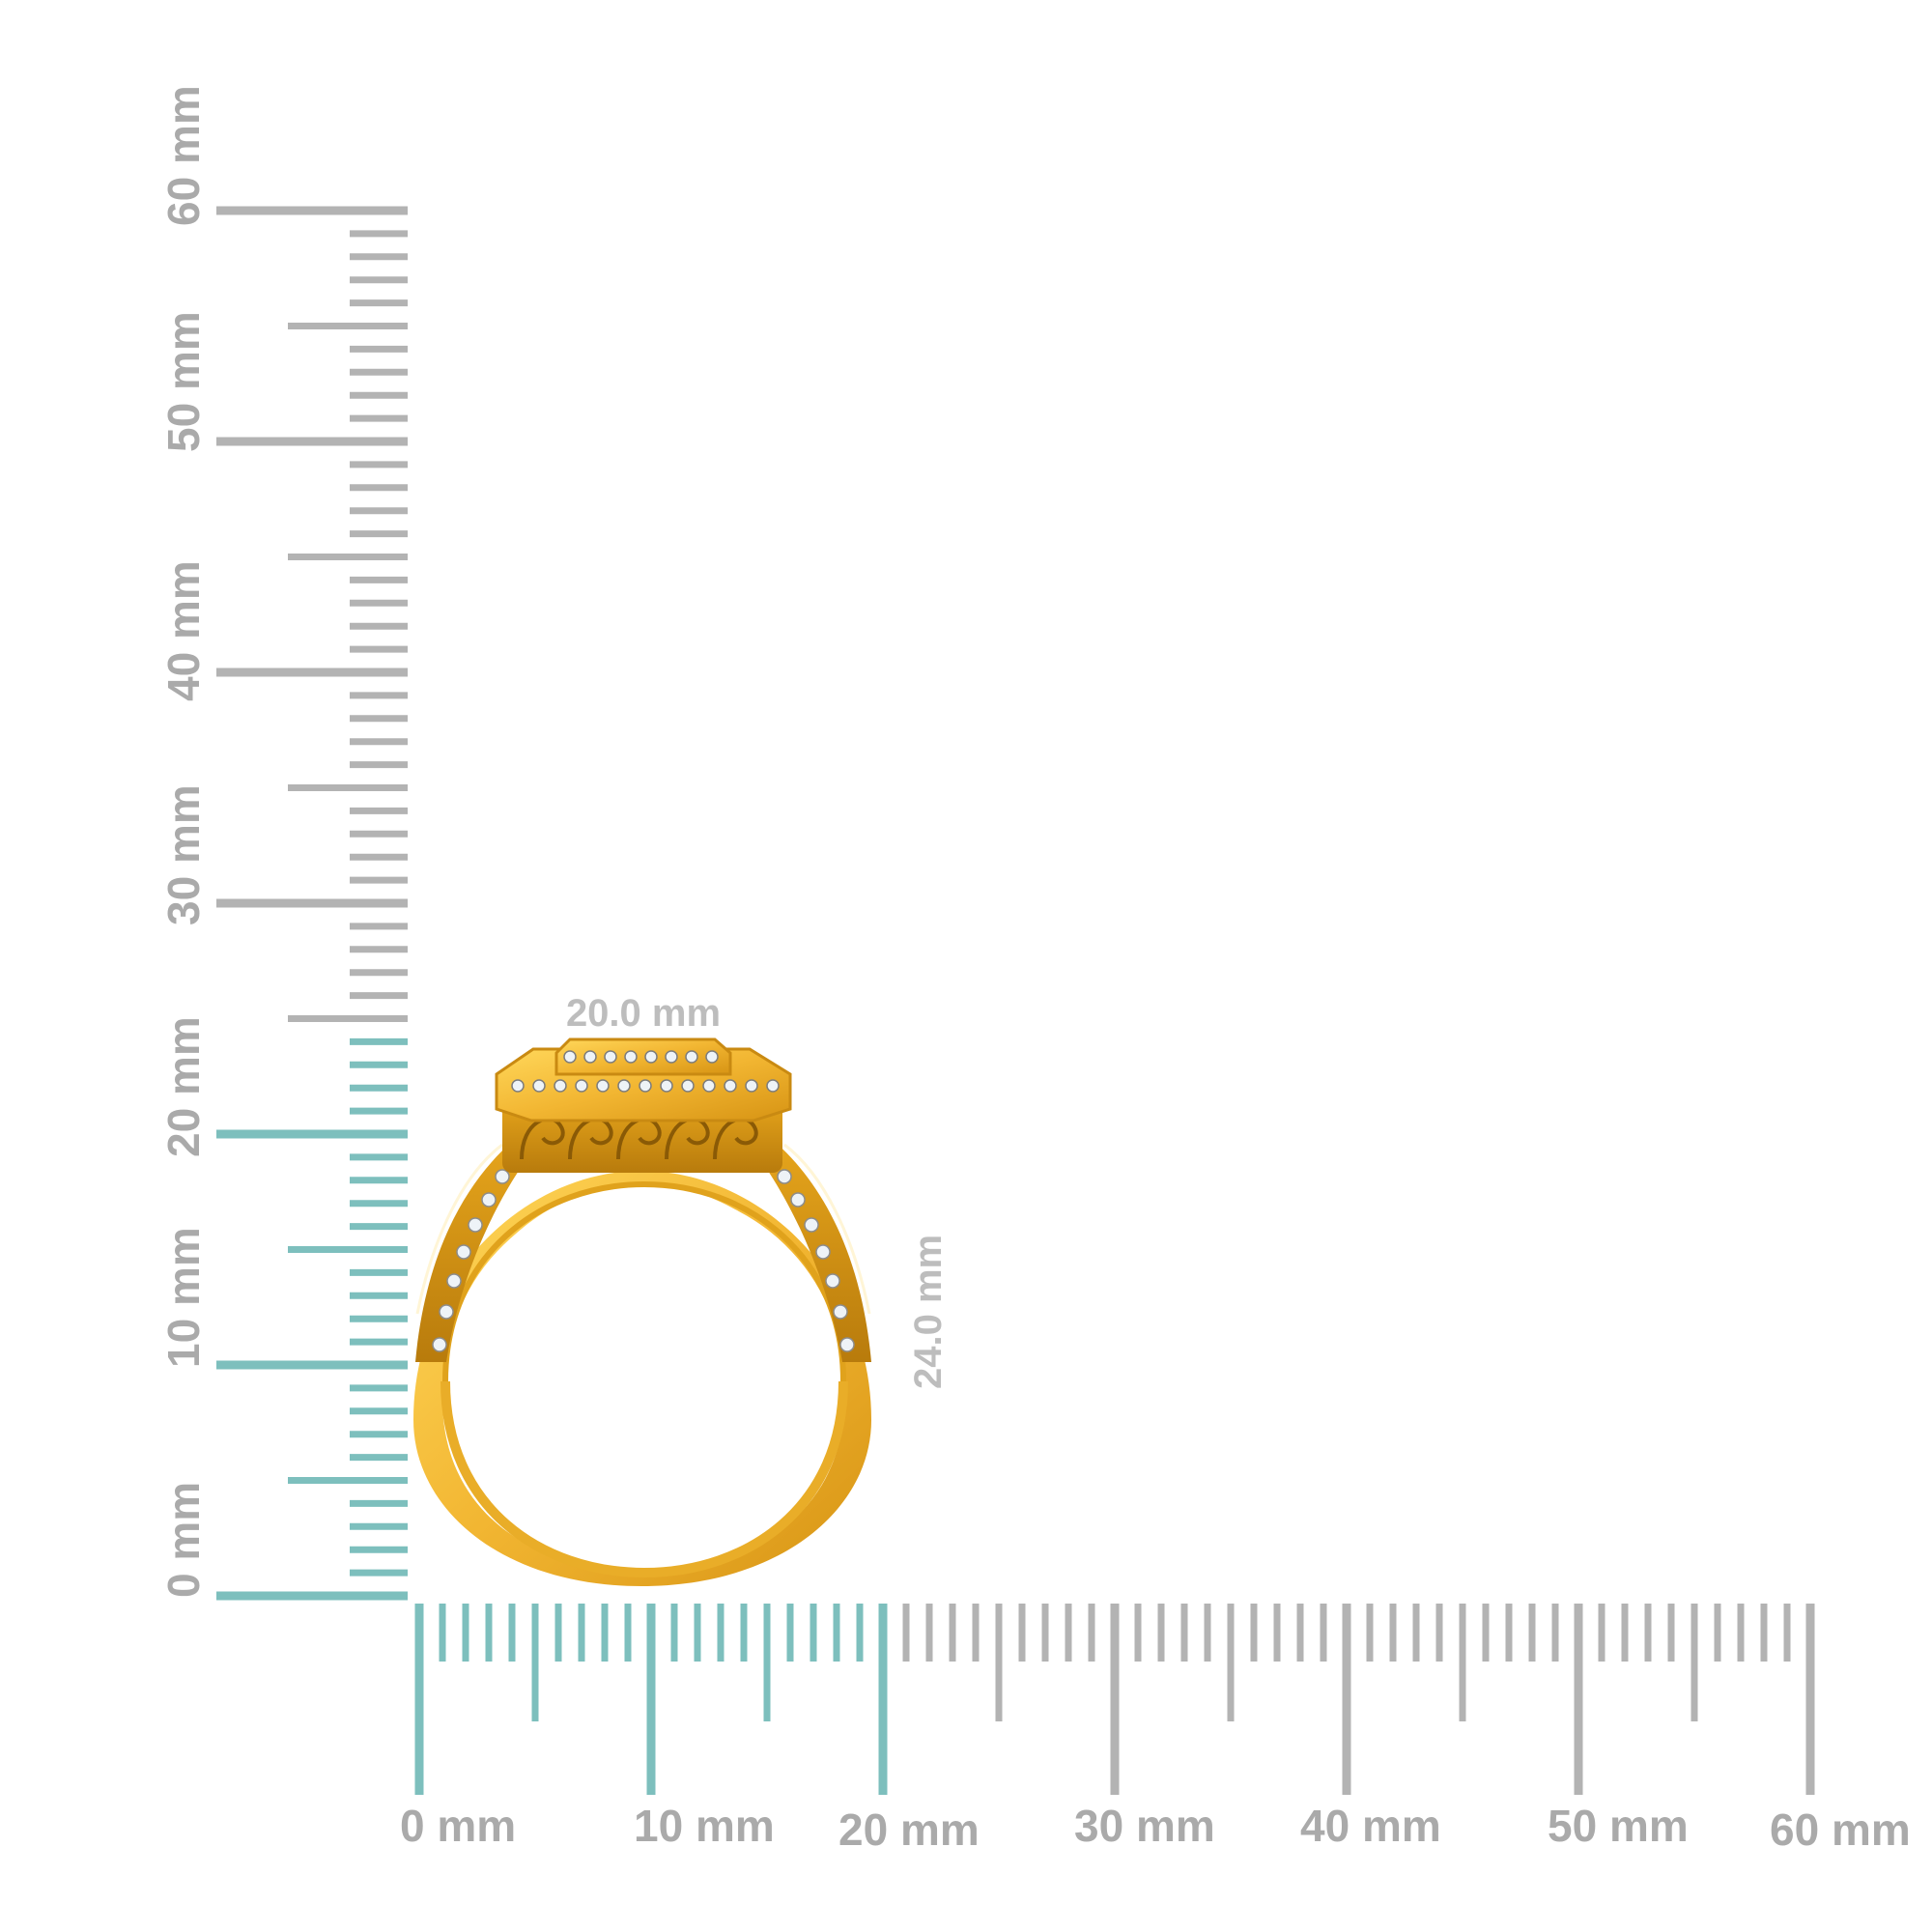  I want to click on h-label-10: 10 mm, so click(704, 1826).